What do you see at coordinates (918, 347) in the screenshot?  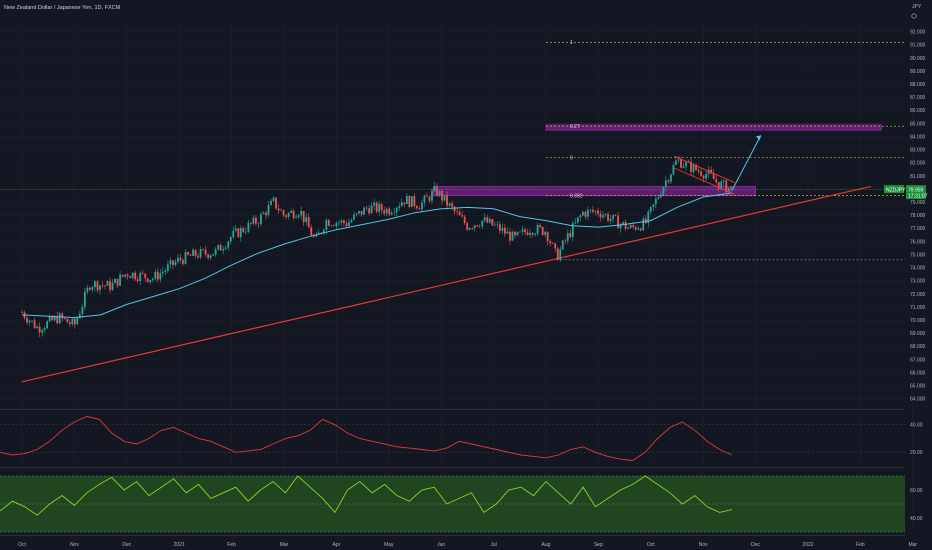 I see `y-tick-label: 68.000` at bounding box center [918, 347].